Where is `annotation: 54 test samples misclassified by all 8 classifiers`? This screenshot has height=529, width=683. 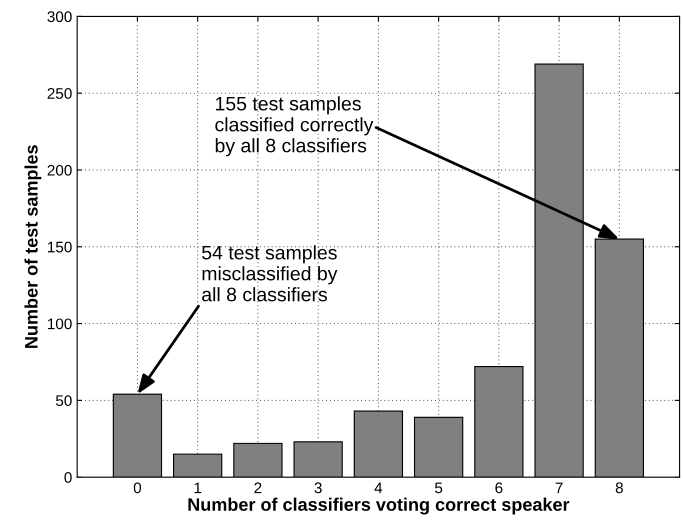 annotation: 54 test samples misclassified by all 8 classifiers is located at coordinates (270, 273).